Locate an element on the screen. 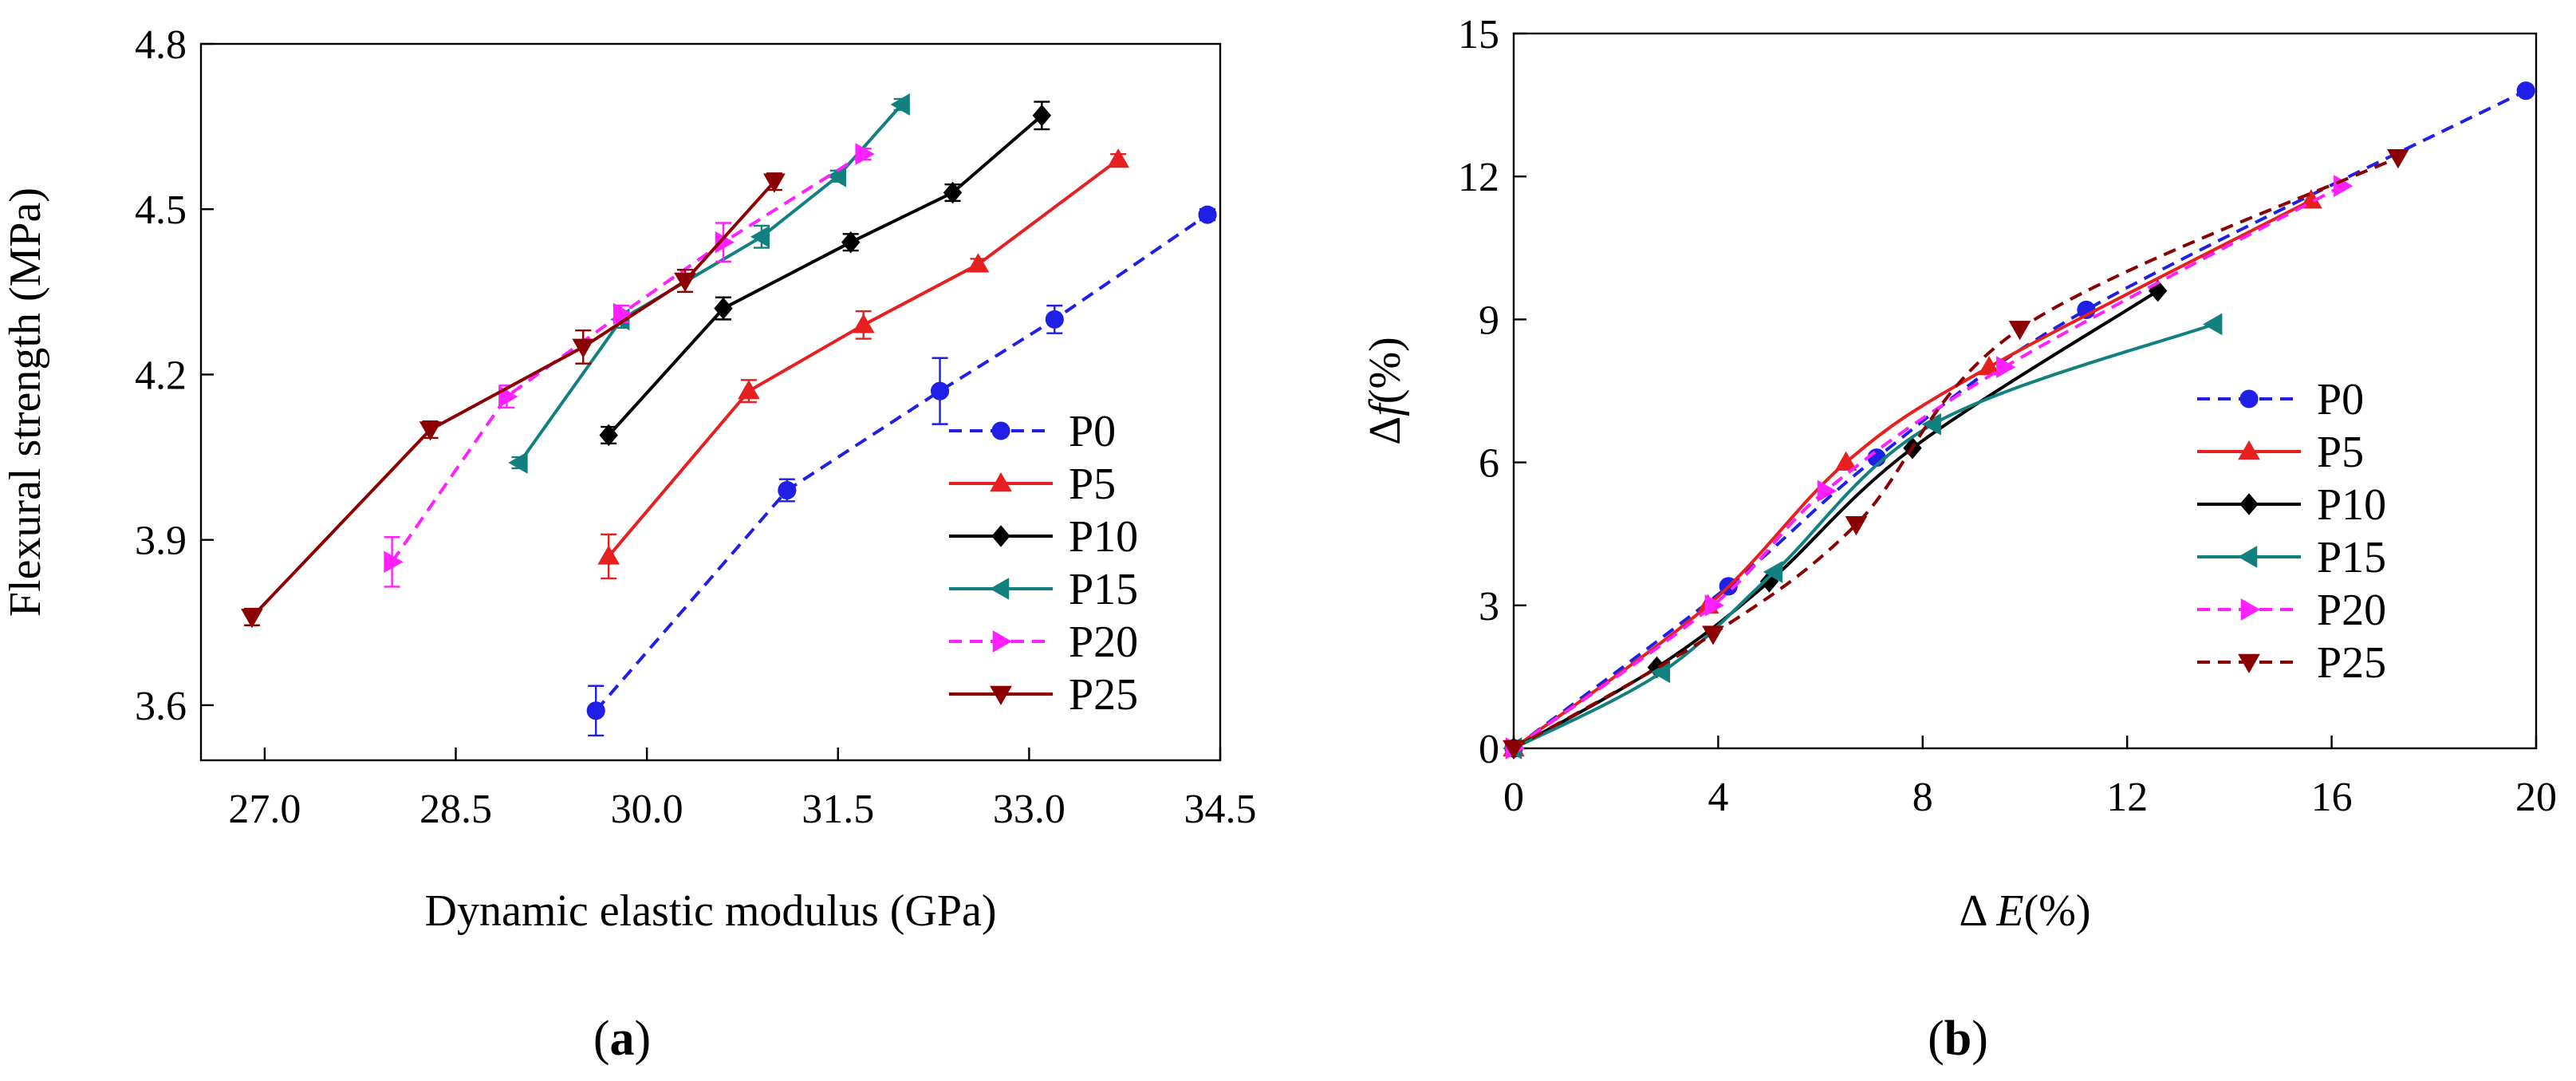 The image size is (2576, 1081). y-tick-label: 4.8 is located at coordinates (161, 45).